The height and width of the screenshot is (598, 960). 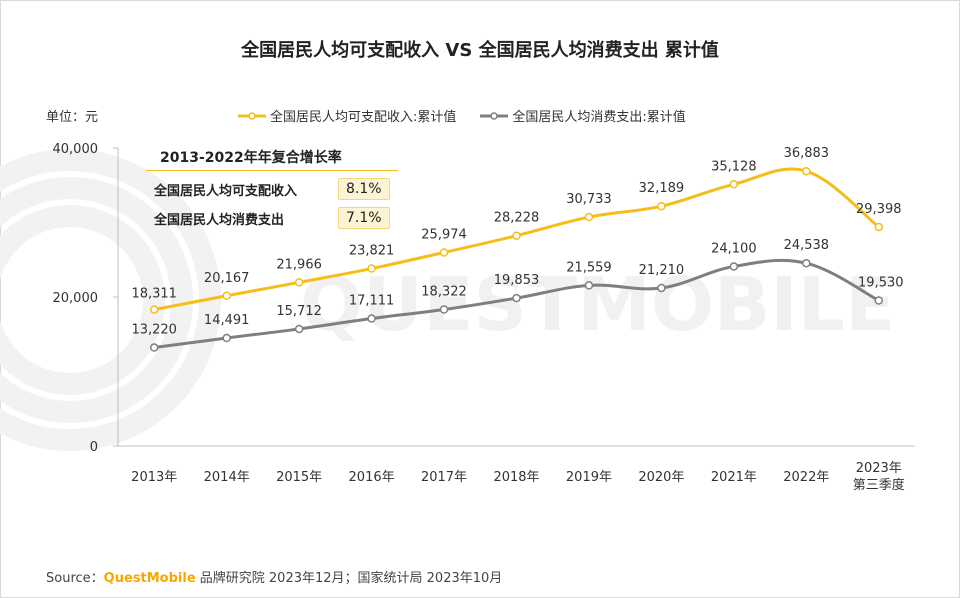 What do you see at coordinates (807, 153) in the screenshot?
I see `data-label: 36,883` at bounding box center [807, 153].